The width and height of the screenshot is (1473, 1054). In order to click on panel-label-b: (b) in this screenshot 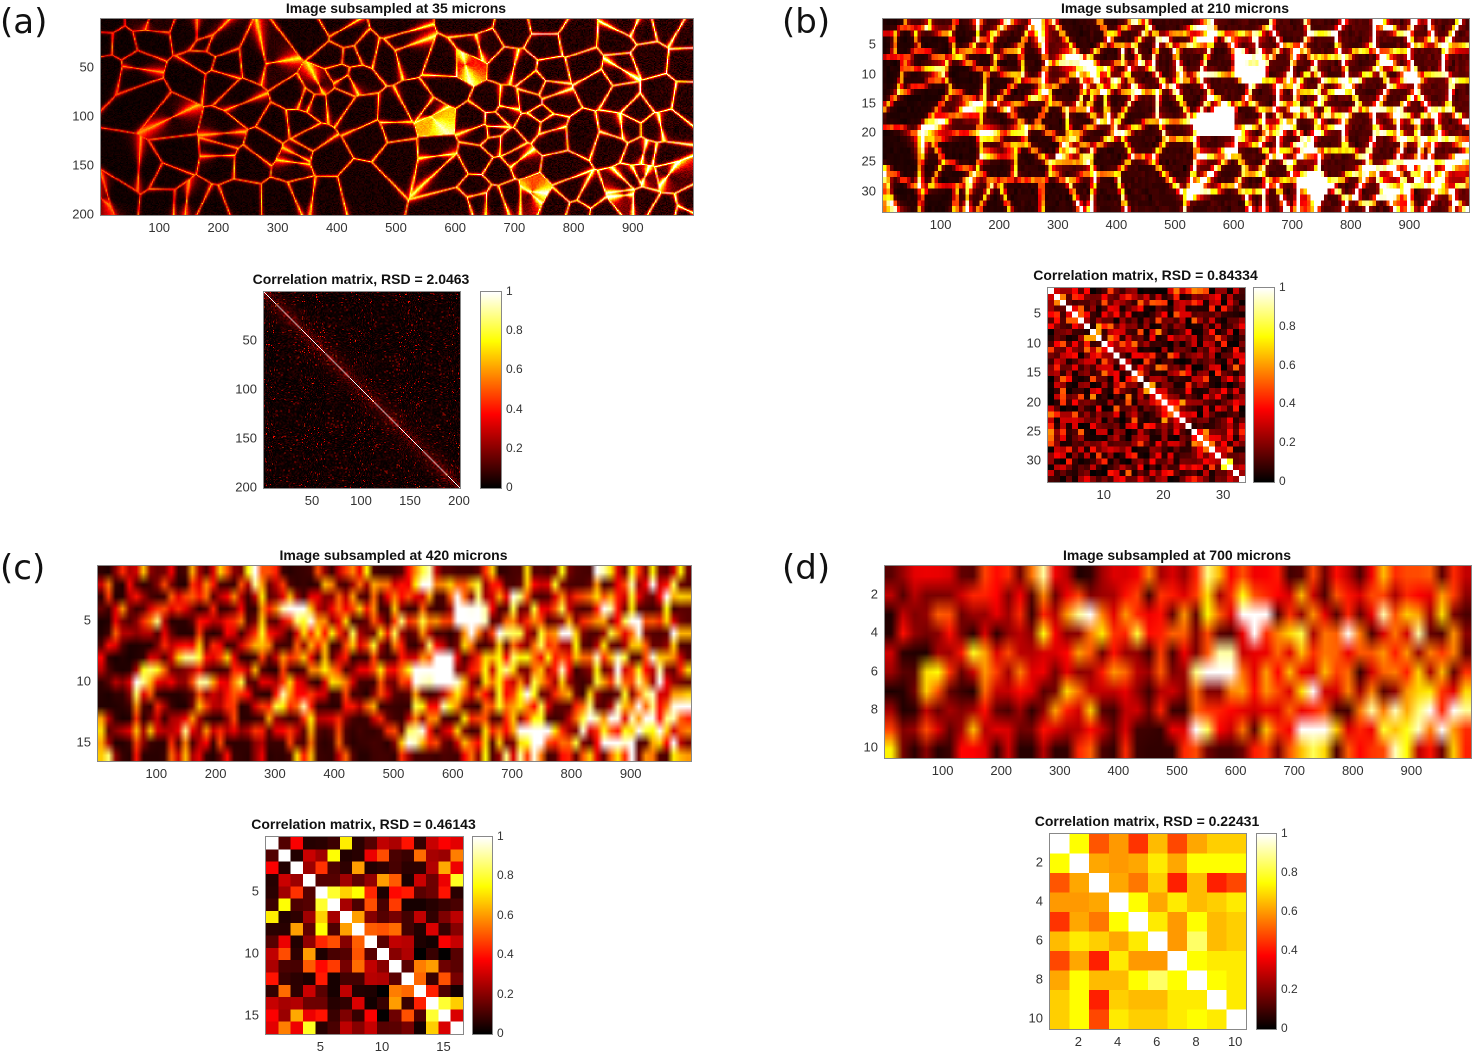, I will do `click(806, 22)`.